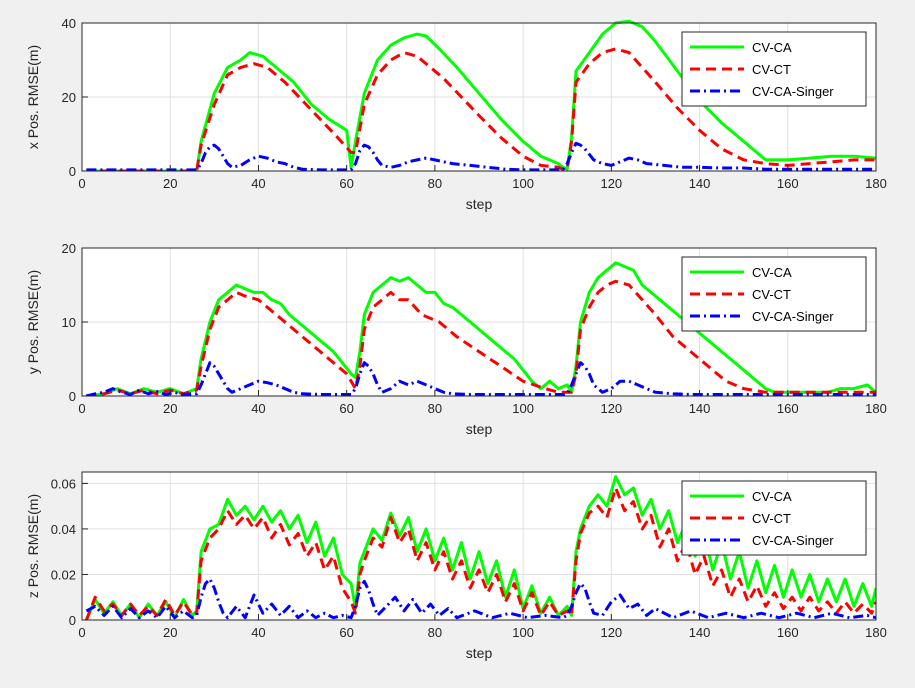  Describe the element at coordinates (69, 23) in the screenshot. I see `y-tick-label: 40` at that location.